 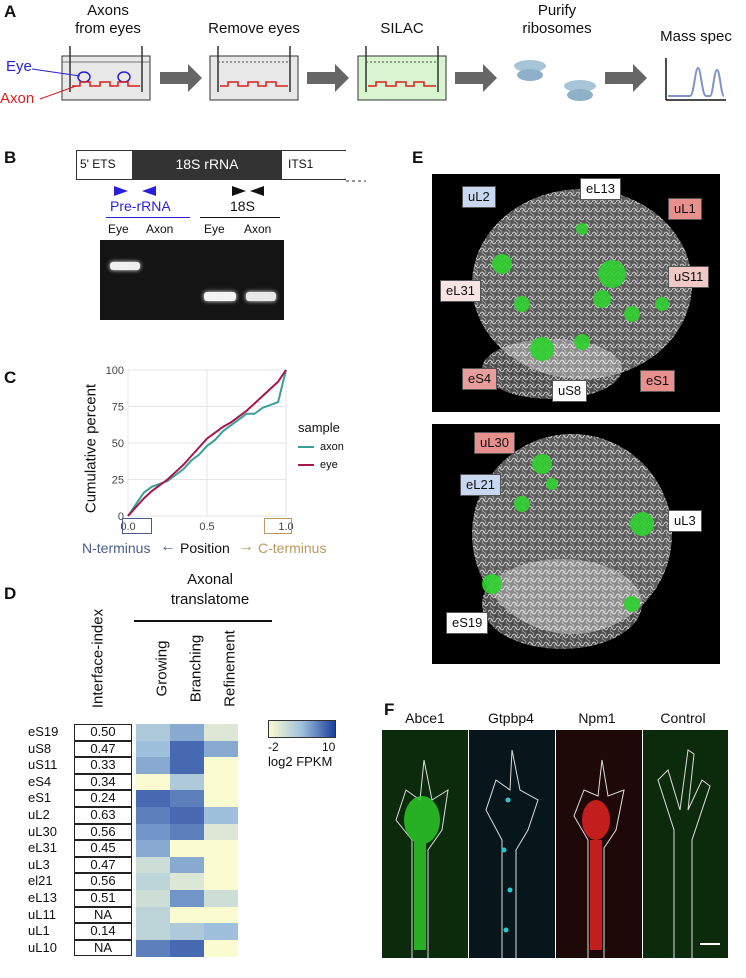 I want to click on panel-a-label: A, so click(x=10, y=11).